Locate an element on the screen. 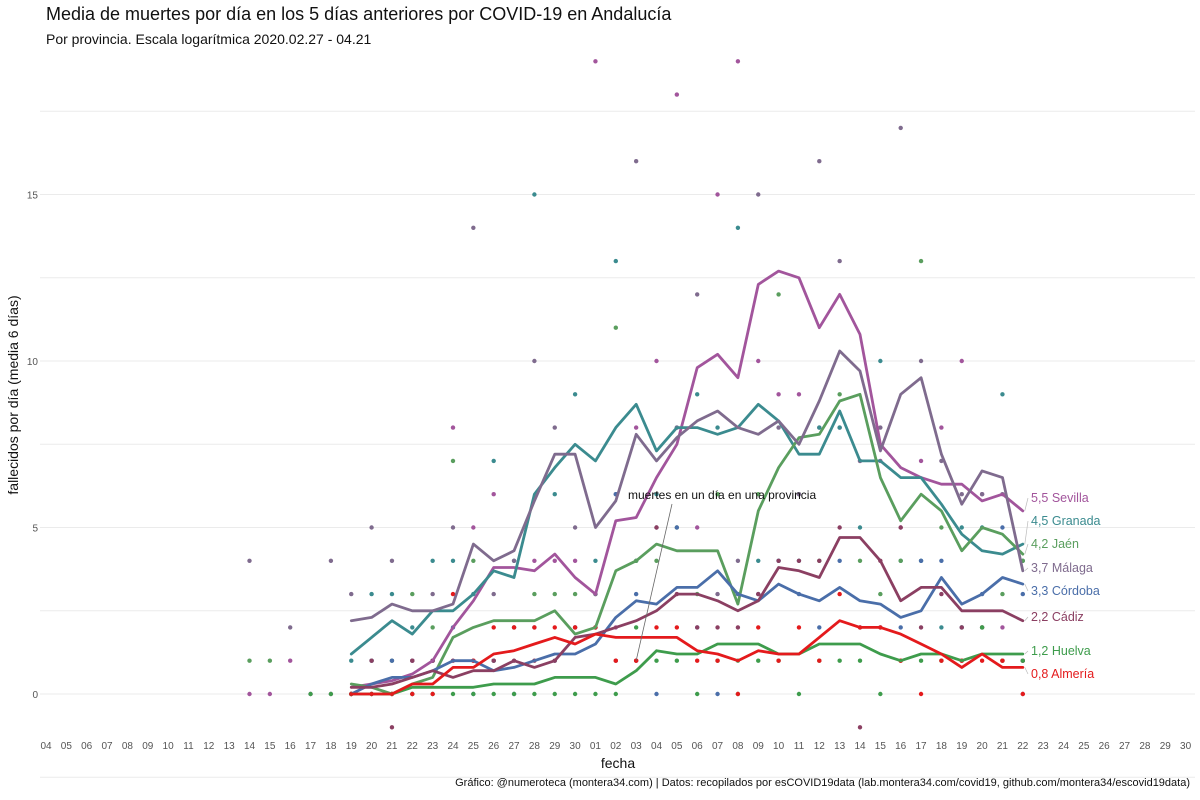 Image resolution: width=1200 pixels, height=800 pixels. y-tick-label: 0 is located at coordinates (35, 695).